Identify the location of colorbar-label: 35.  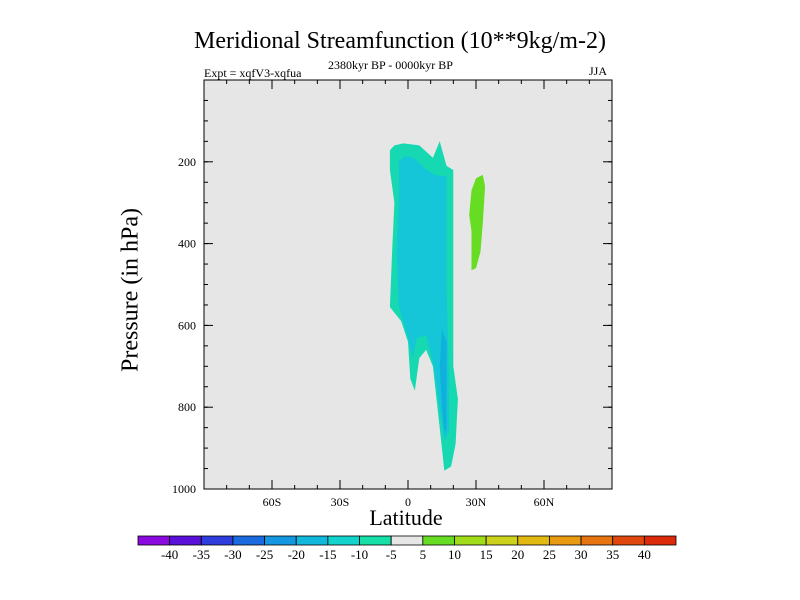
(612, 554).